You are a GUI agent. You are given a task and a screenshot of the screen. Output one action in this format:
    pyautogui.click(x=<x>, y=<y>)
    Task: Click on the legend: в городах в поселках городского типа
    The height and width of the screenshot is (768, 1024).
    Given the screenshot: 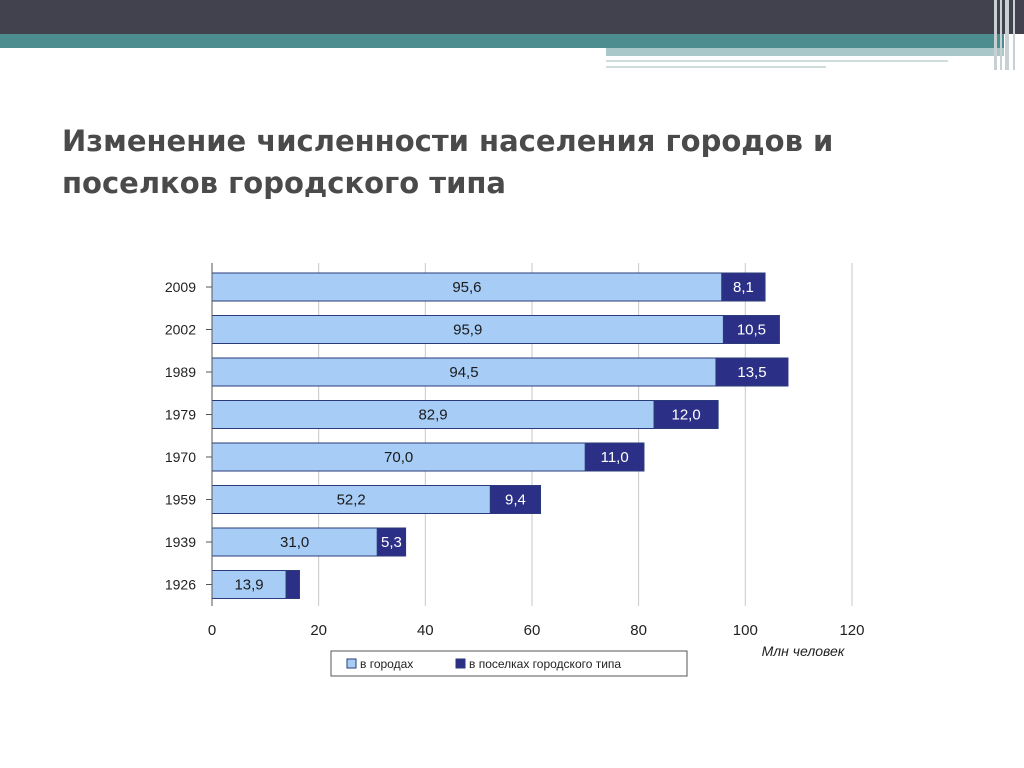 What is the action you would take?
    pyautogui.click(x=509, y=663)
    